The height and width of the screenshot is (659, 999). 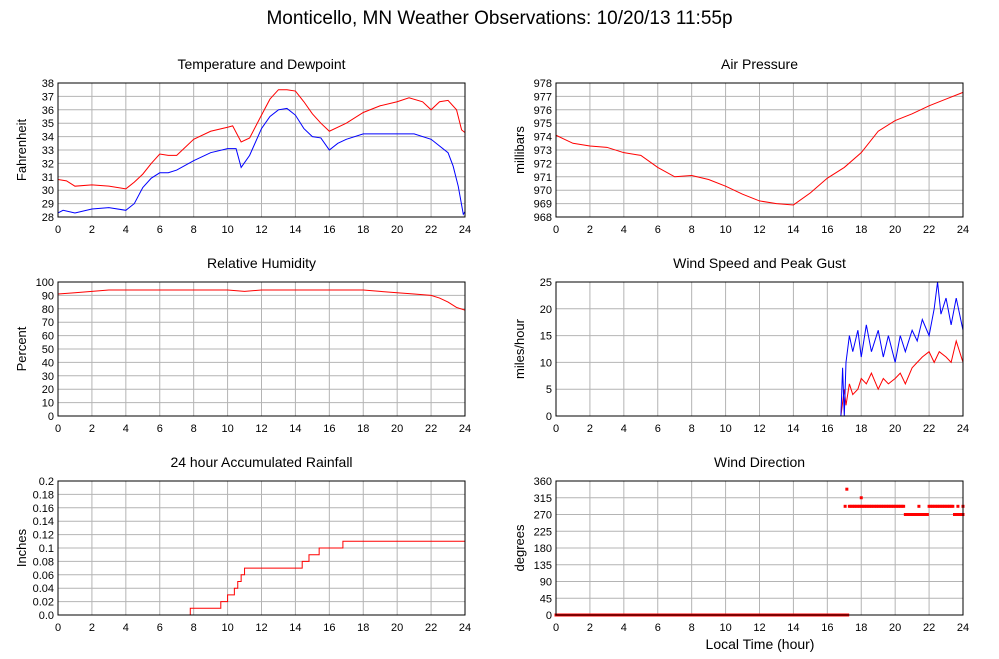 I want to click on y-tick-label: 37, so click(x=48, y=97).